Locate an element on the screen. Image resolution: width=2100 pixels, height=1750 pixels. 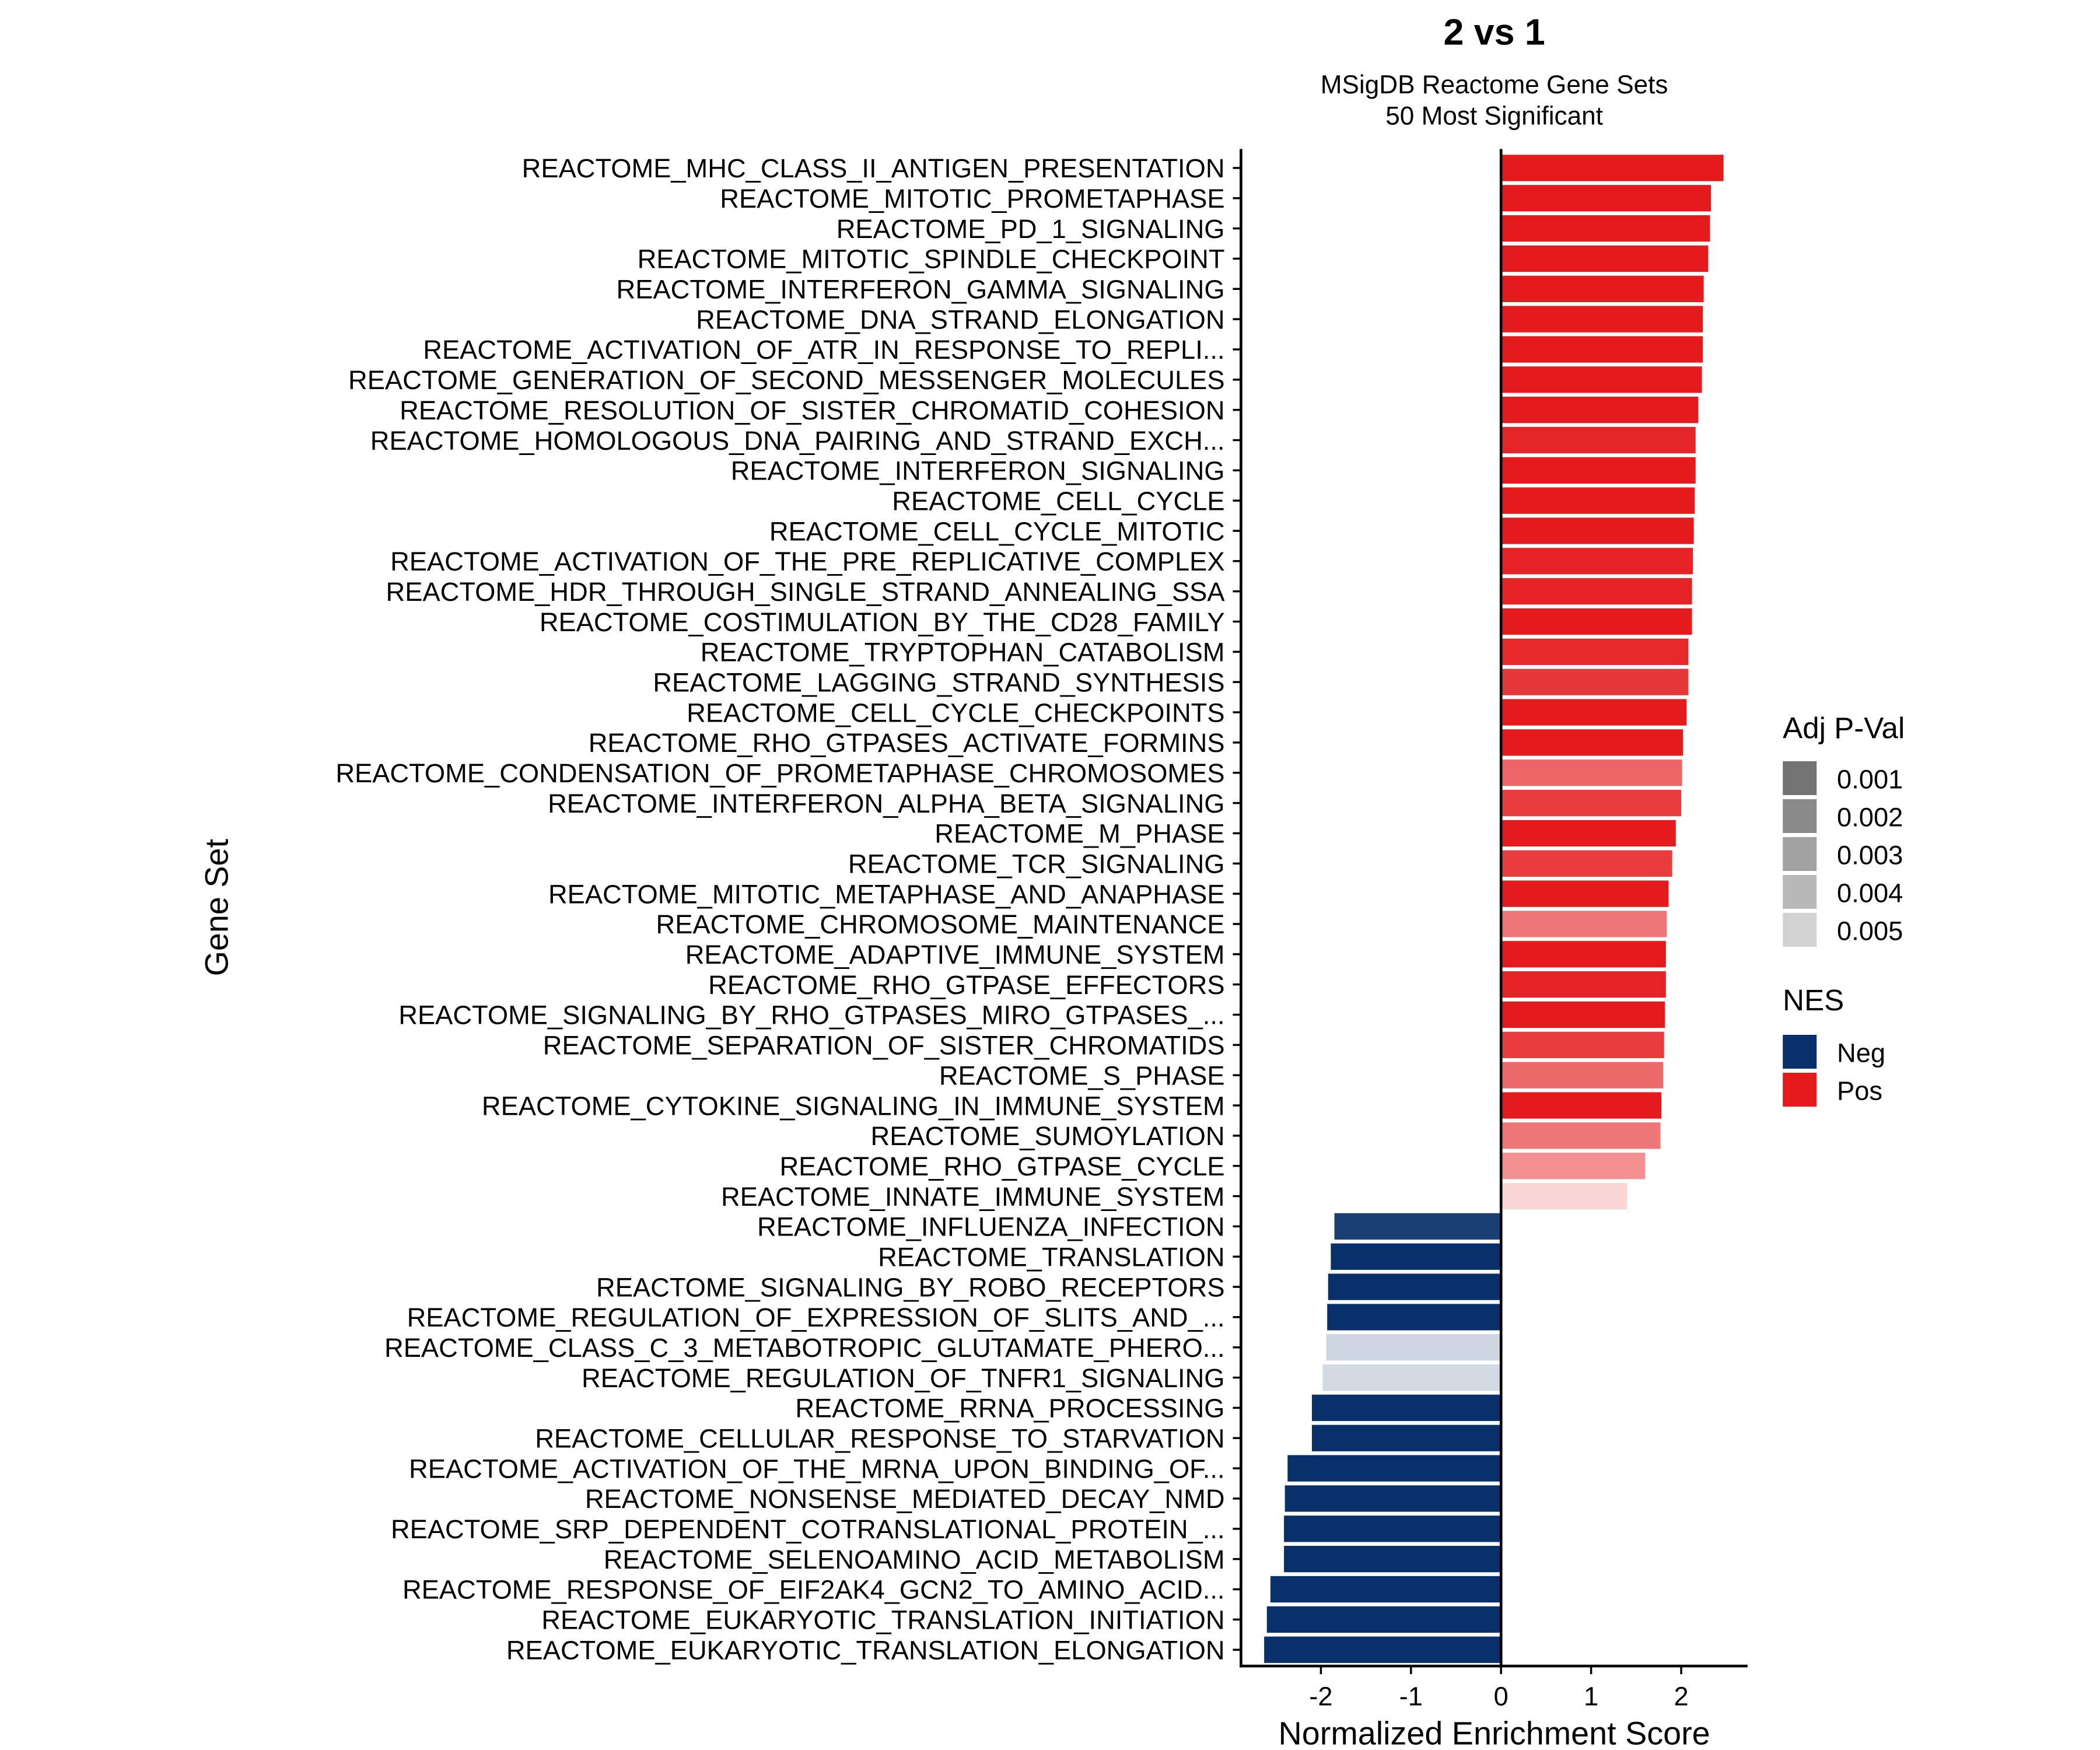
gene-set-label: REACTOME_CHROMOSOME_MAINTENANCE is located at coordinates (940, 924).